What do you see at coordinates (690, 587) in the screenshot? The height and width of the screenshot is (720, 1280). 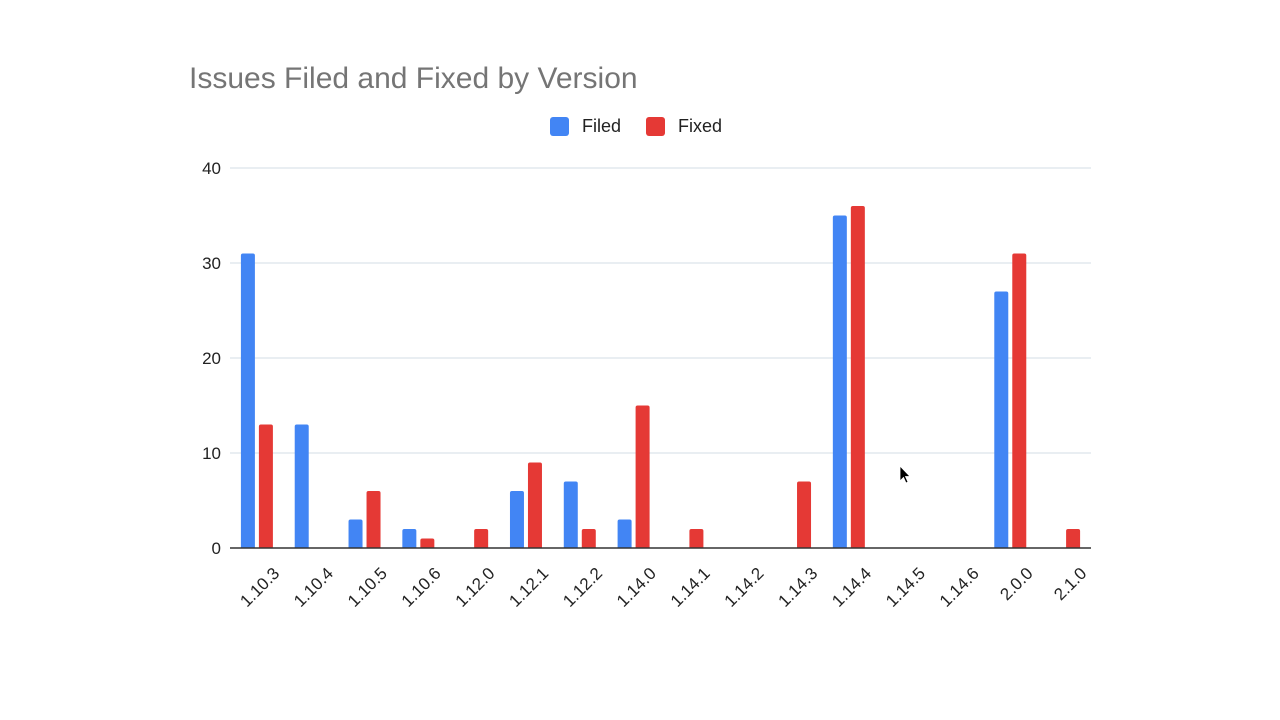 I see `x-tick-label: 1.14.1` at bounding box center [690, 587].